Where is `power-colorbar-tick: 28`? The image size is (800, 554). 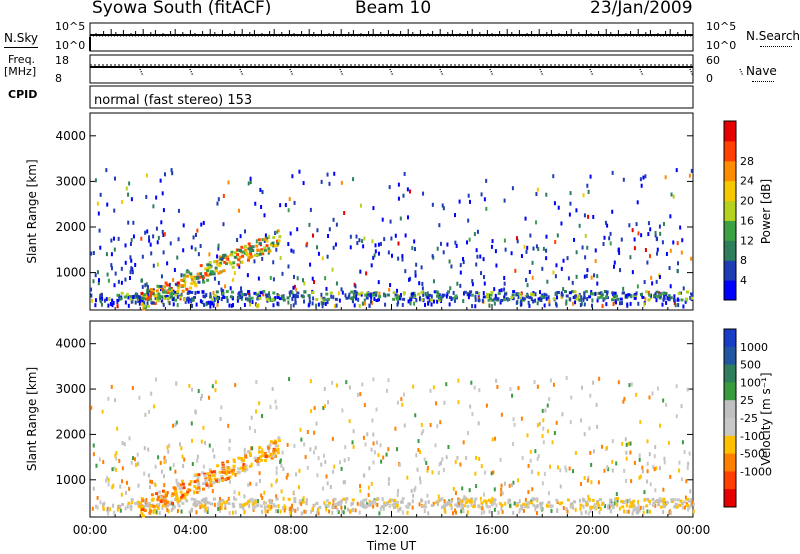
power-colorbar-tick: 28 is located at coordinates (747, 161).